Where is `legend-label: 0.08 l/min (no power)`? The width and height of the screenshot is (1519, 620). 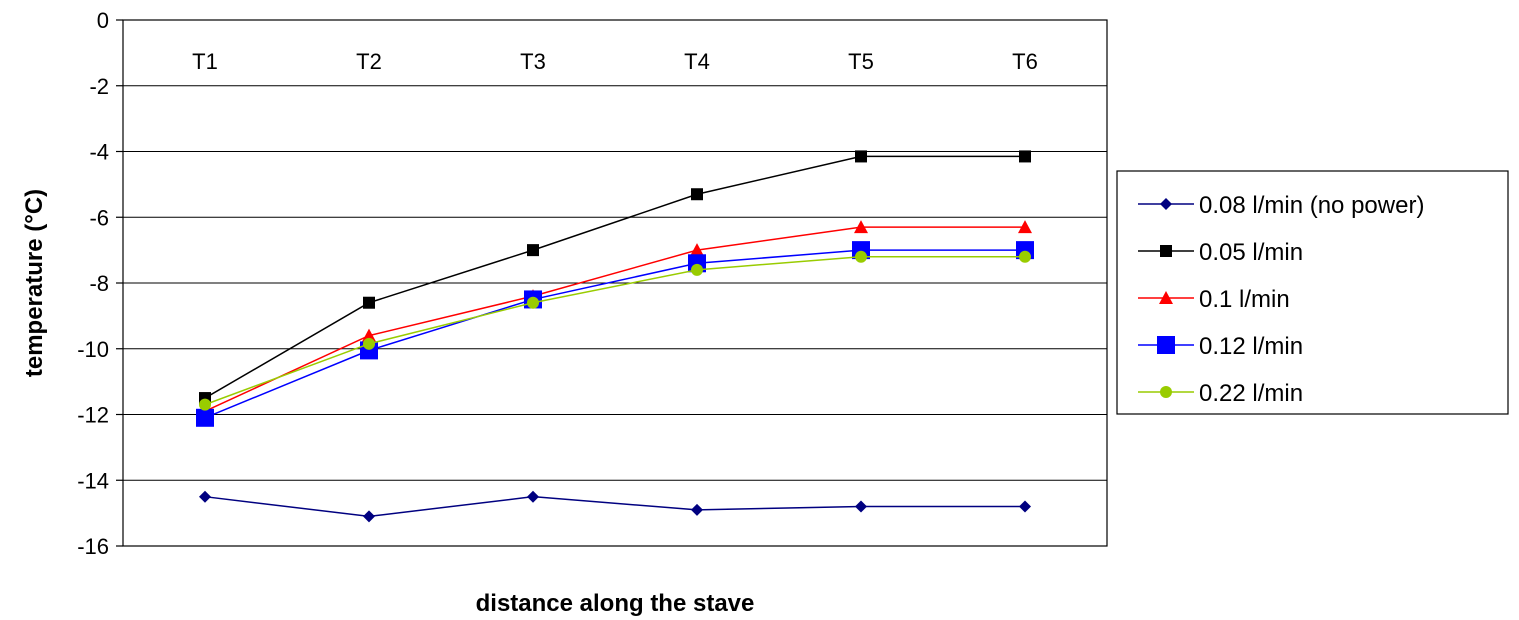 legend-label: 0.08 l/min (no power) is located at coordinates (1311, 205).